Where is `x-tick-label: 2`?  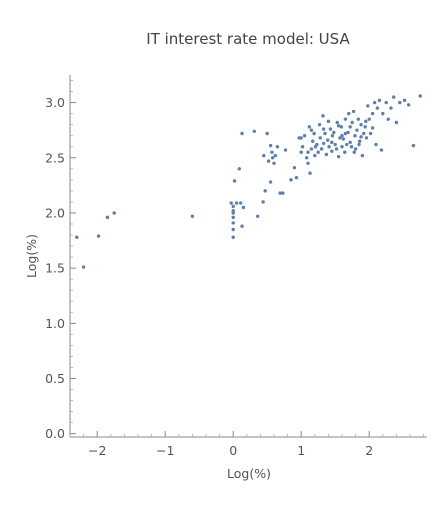
x-tick-label: 2 is located at coordinates (369, 450).